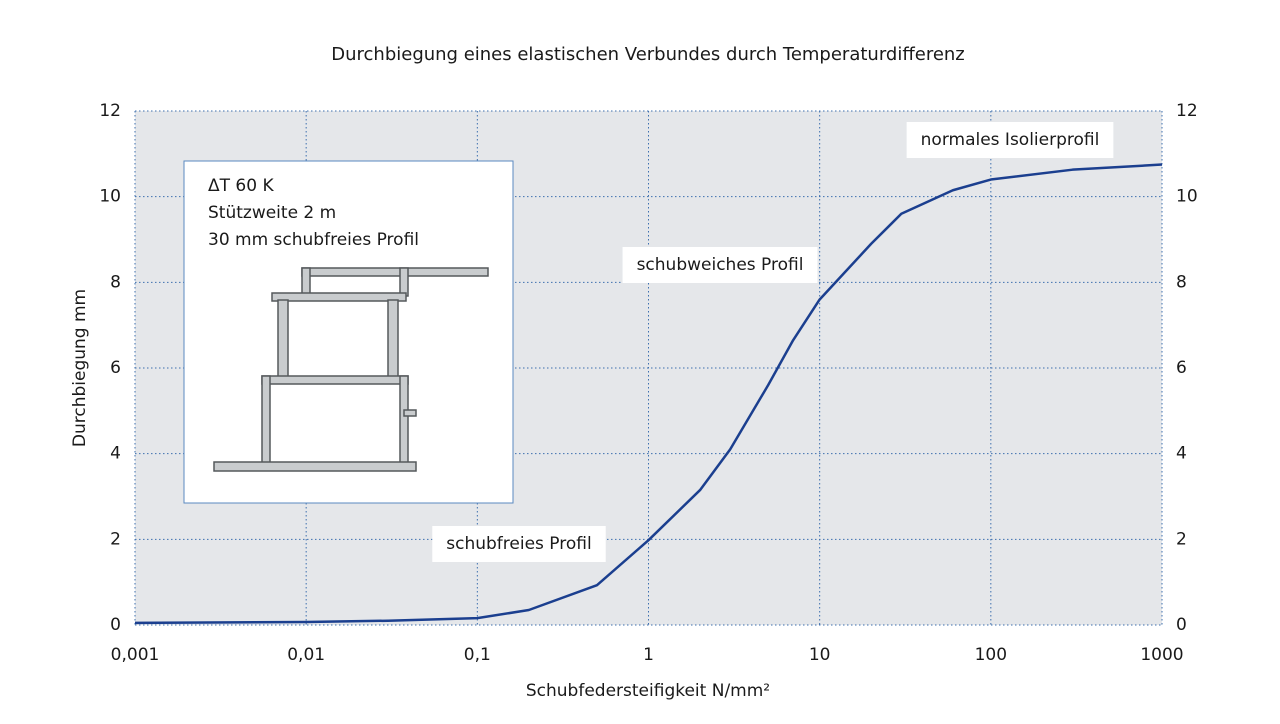 The width and height of the screenshot is (1280, 724). What do you see at coordinates (1181, 539) in the screenshot?
I see `y2-tick-label: 2` at bounding box center [1181, 539].